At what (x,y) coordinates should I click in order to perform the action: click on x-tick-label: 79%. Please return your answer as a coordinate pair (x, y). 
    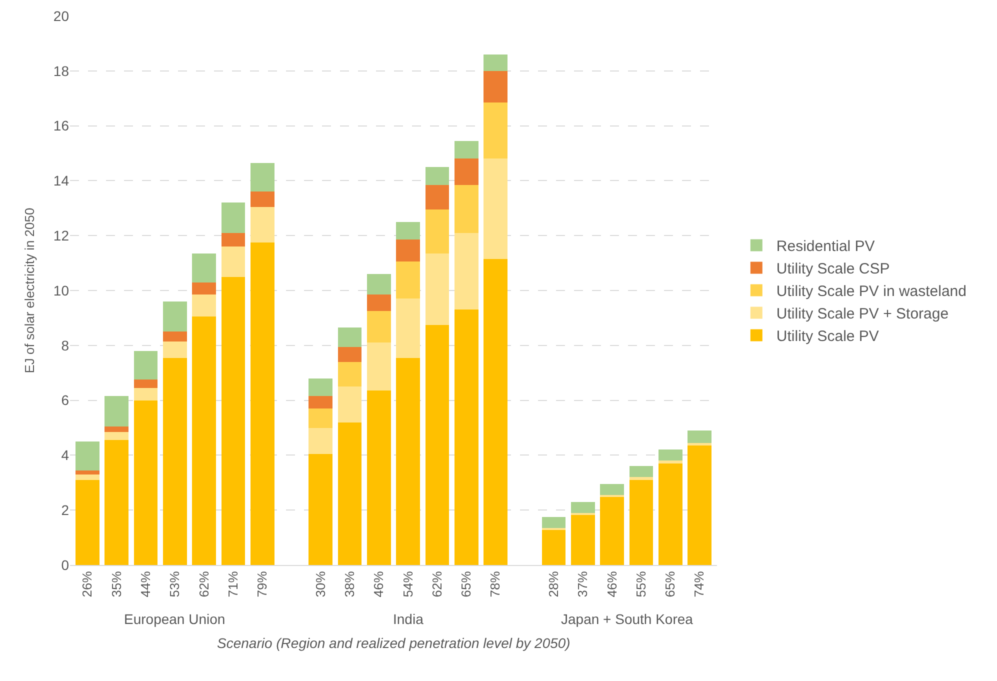
    Looking at the image, I should click on (262, 584).